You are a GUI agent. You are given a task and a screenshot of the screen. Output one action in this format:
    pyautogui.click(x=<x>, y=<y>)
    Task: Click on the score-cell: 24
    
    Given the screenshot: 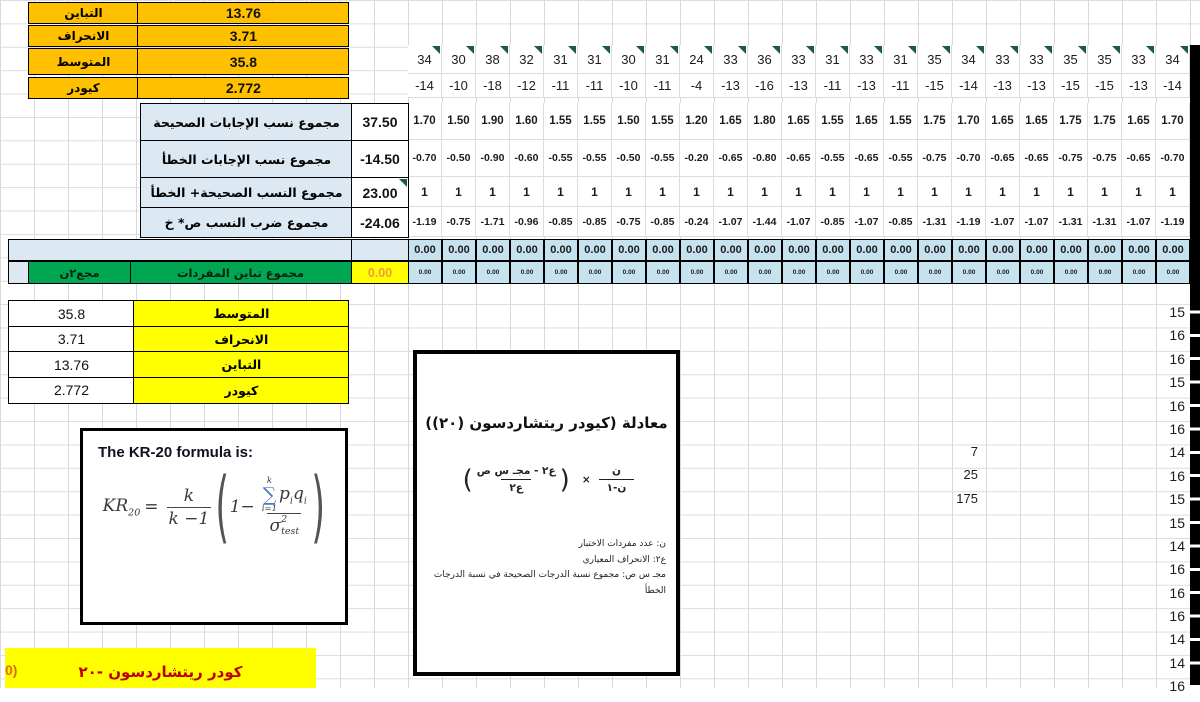 What is the action you would take?
    pyautogui.click(x=697, y=59)
    